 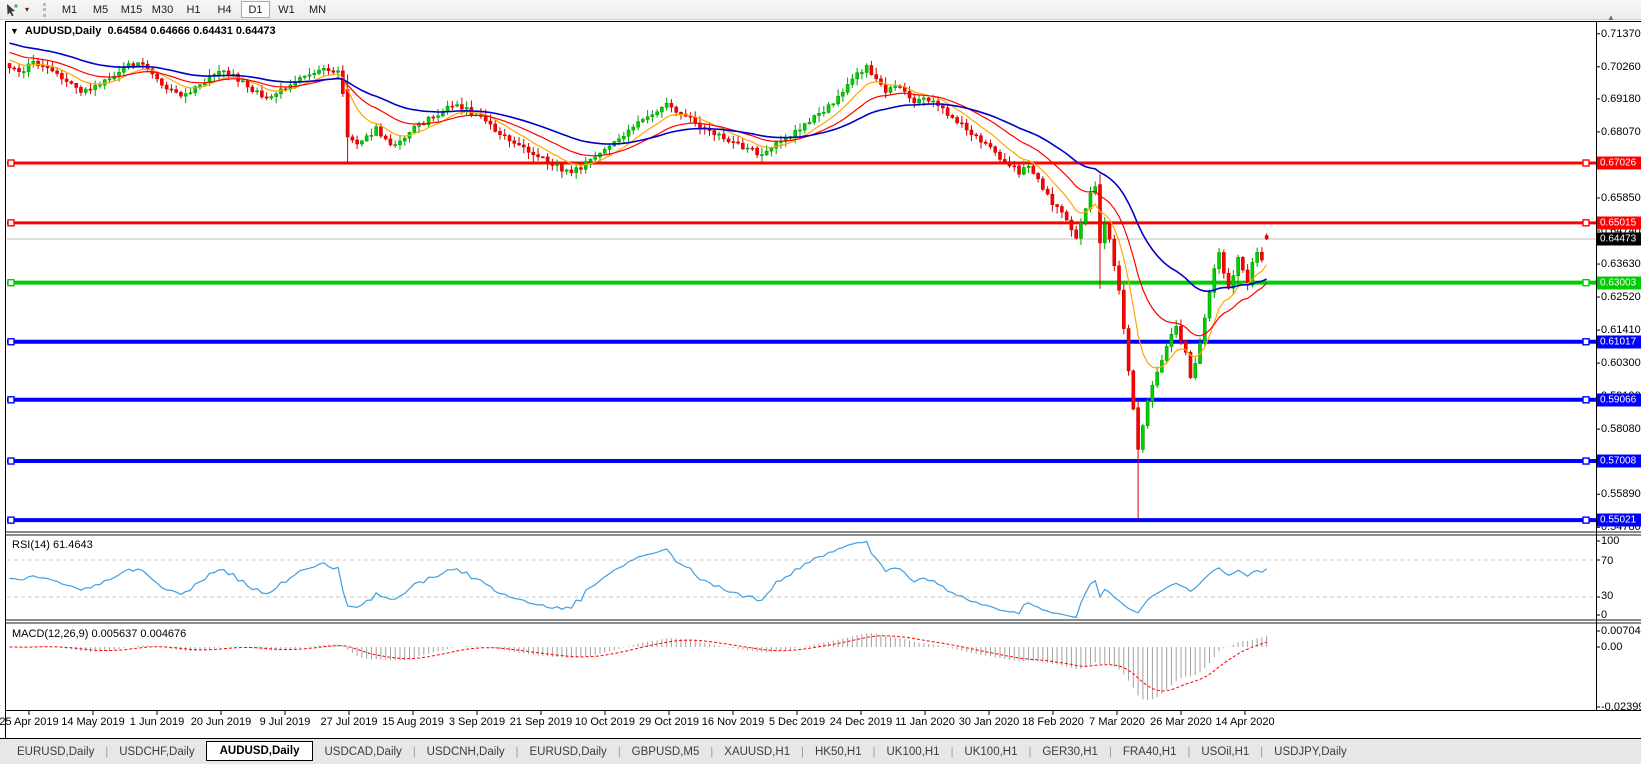 I want to click on macd-histogram, so click(x=643, y=667).